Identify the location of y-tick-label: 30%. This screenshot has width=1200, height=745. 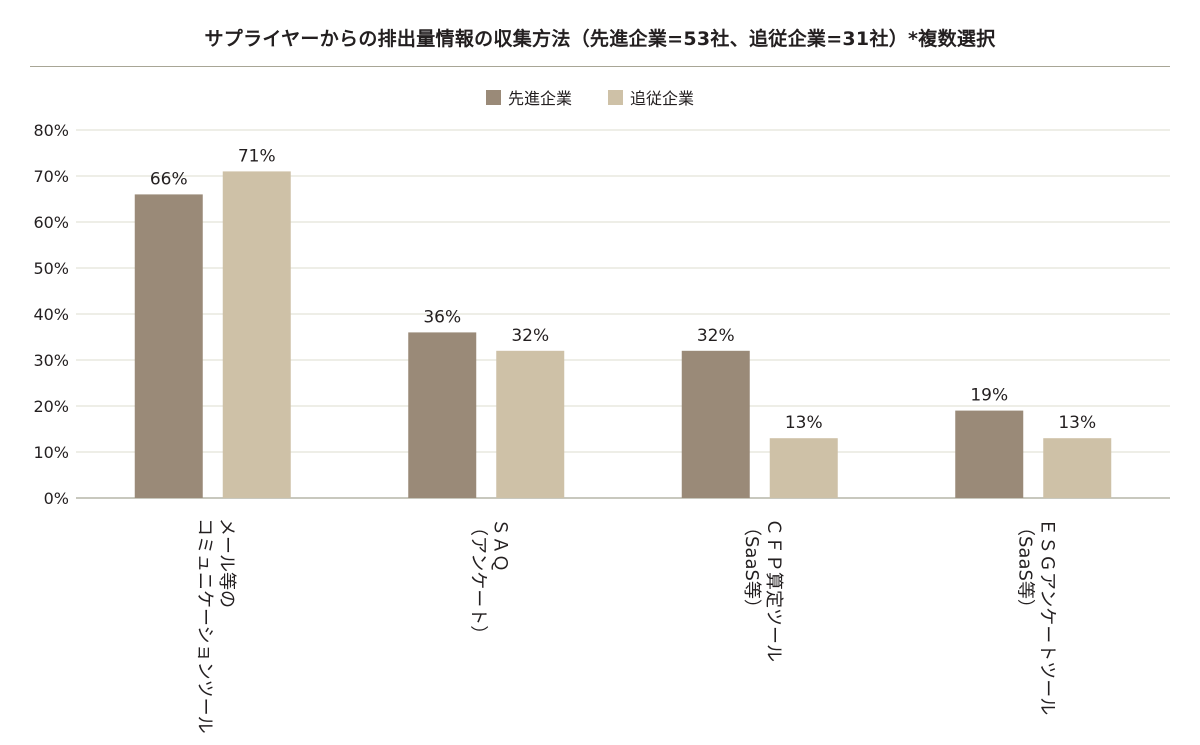
(51, 360).